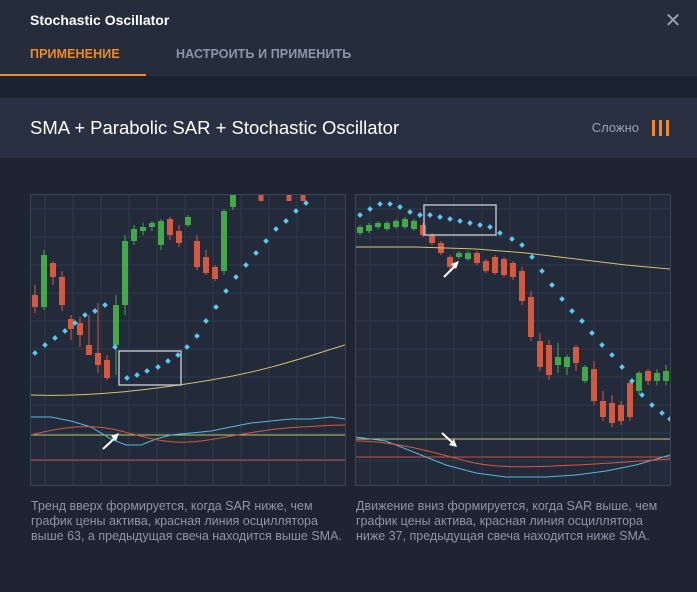 This screenshot has height=592, width=697. Describe the element at coordinates (264, 54) in the screenshot. I see `tab-configure-and-apply: НАСТРОИТЬ И ПРИМЕНИТЬ` at that location.